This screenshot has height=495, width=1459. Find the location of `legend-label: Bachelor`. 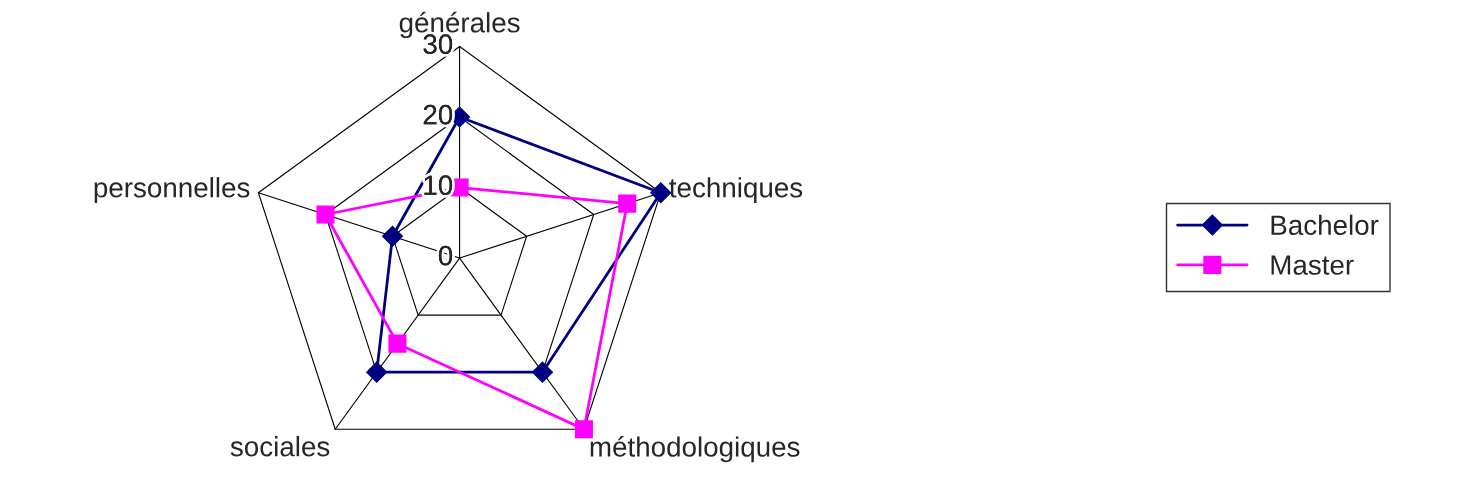

legend-label: Bachelor is located at coordinates (1325, 225).